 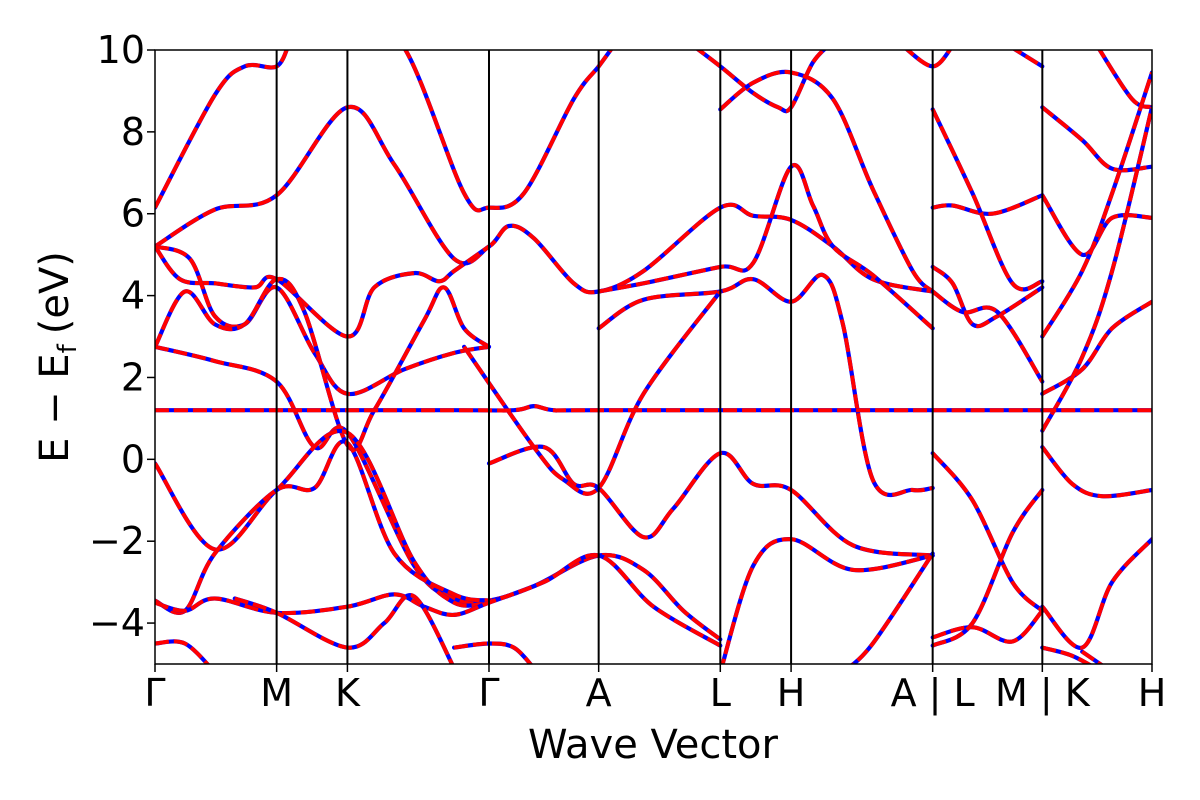 I want to click on x-tick-label: A | L, so click(x=933, y=693).